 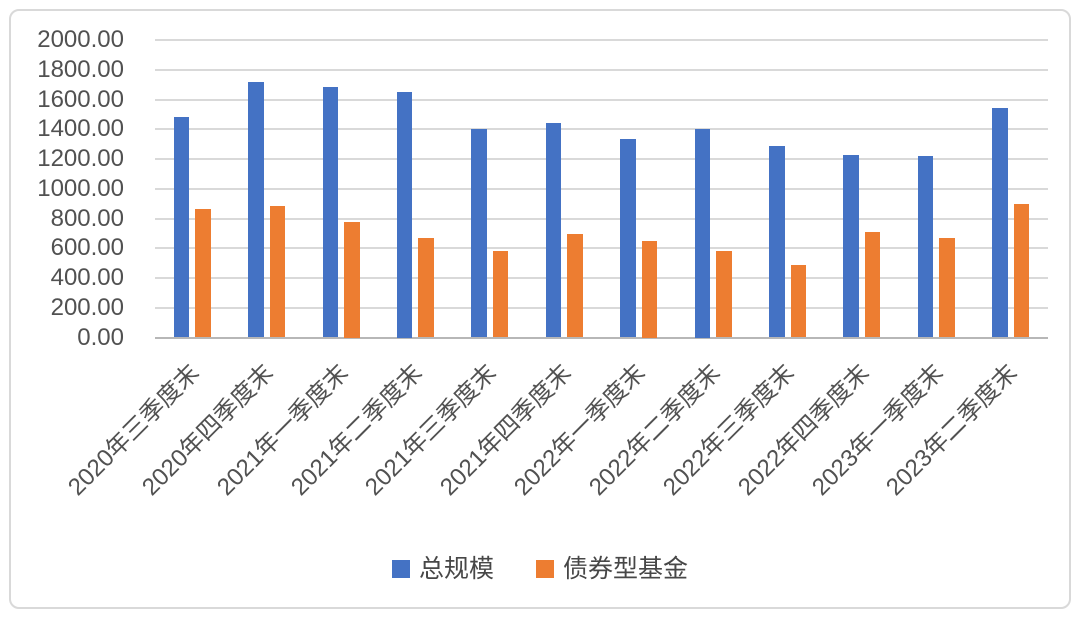 What do you see at coordinates (282, 430) in the screenshot?
I see `x-axis-label: 2021年一季度末` at bounding box center [282, 430].